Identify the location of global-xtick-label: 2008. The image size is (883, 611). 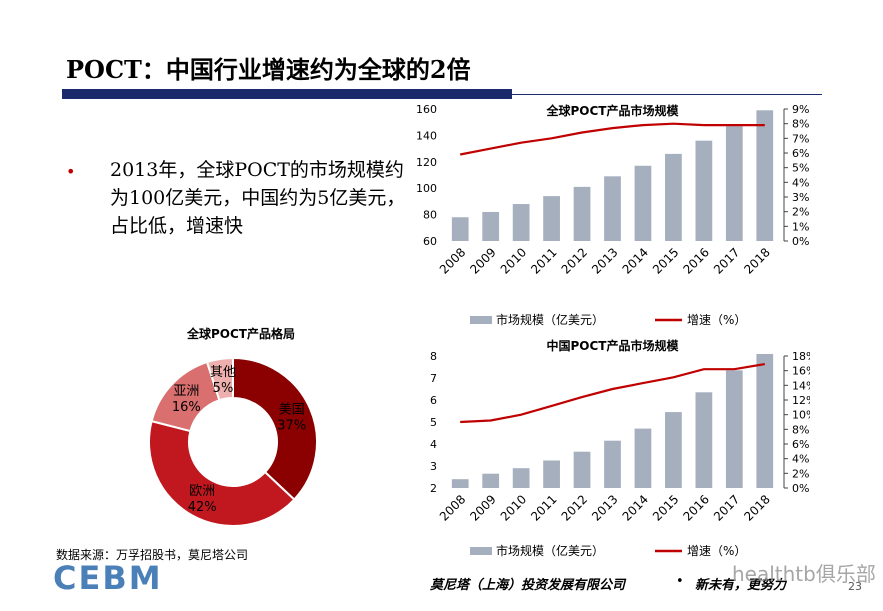
(452, 260).